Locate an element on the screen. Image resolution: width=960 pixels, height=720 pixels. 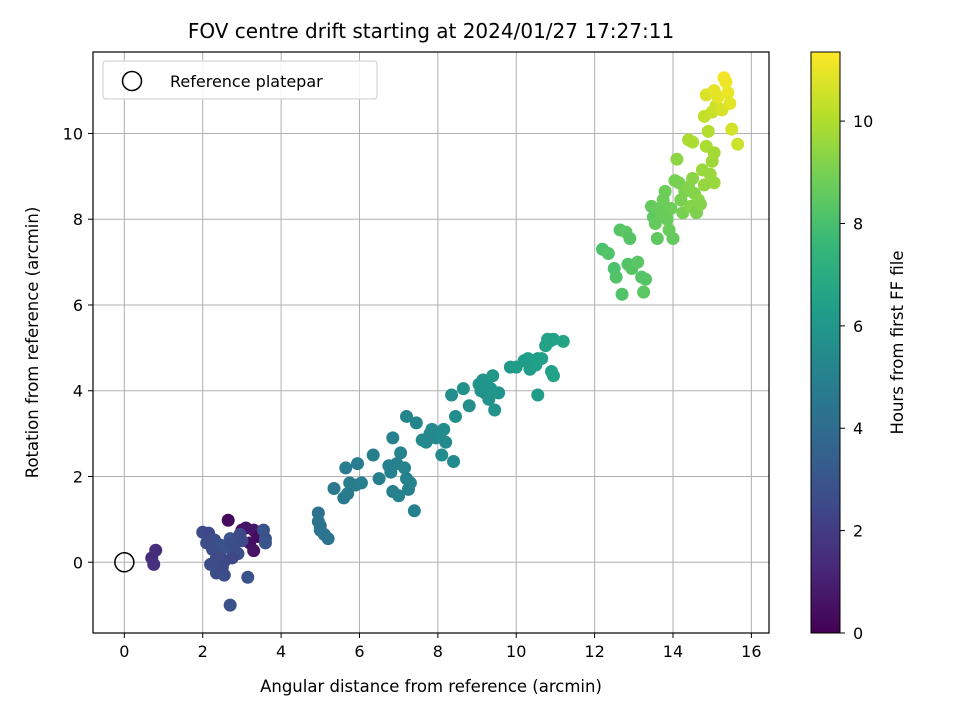
y-tick-label: 0 is located at coordinates (78, 562).